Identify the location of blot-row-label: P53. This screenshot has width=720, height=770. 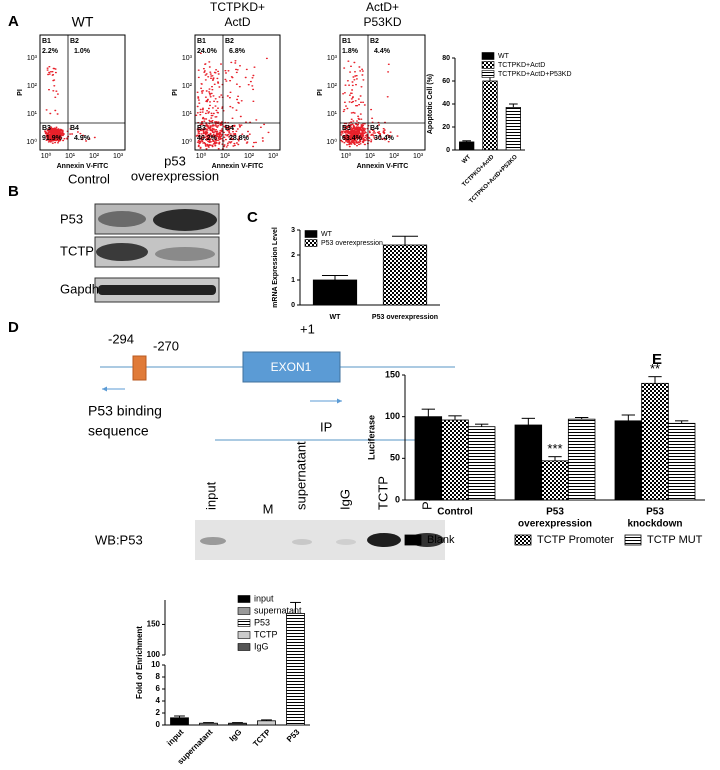
(71, 218).